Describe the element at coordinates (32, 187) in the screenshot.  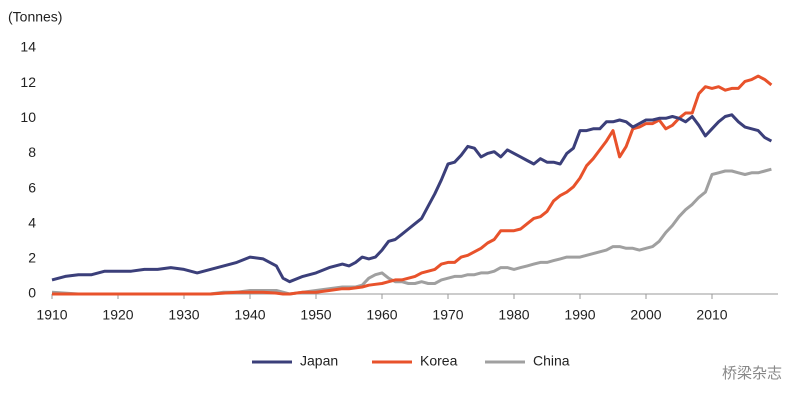
I see `y-tick-label: 6` at that location.